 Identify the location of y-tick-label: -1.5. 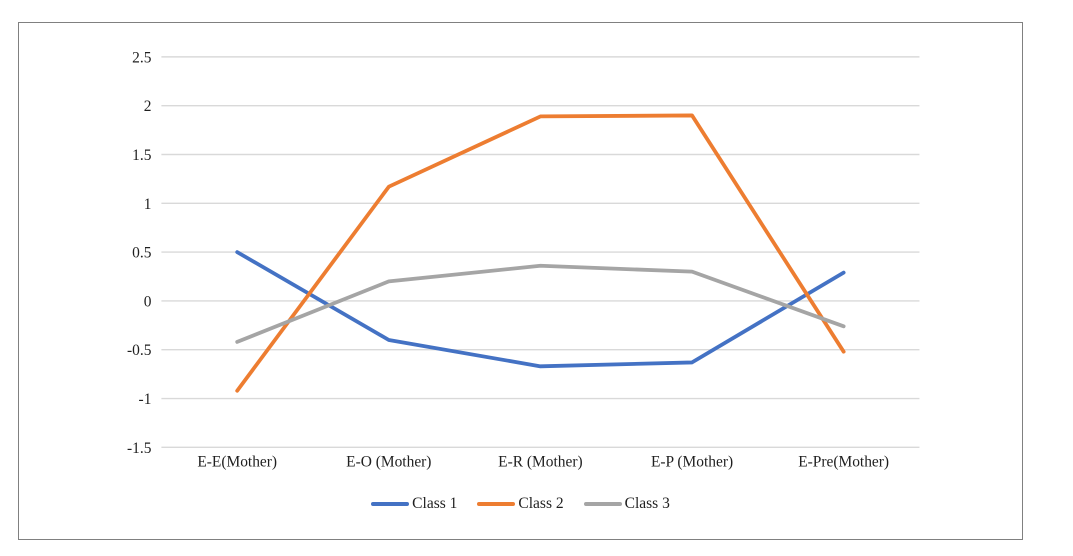
(139, 448).